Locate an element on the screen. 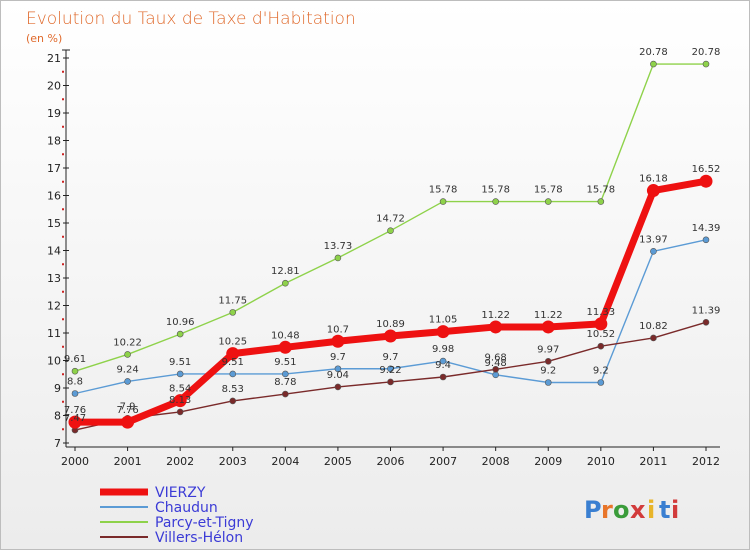 The image size is (750, 550). legend-label: Villers-Hélon is located at coordinates (199, 538).